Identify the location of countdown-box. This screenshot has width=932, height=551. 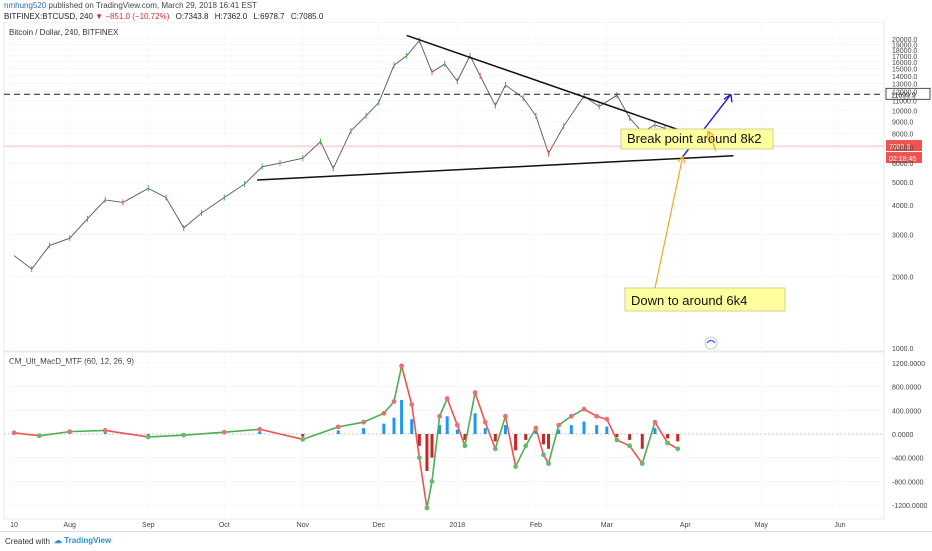
(904, 158).